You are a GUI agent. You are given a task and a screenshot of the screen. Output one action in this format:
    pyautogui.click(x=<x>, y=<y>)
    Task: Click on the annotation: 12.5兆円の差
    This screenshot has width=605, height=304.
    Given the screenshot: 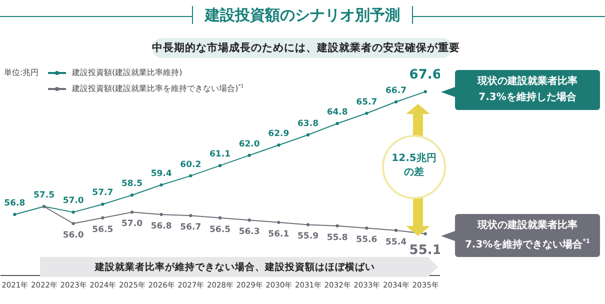 What is the action you would take?
    pyautogui.click(x=414, y=166)
    